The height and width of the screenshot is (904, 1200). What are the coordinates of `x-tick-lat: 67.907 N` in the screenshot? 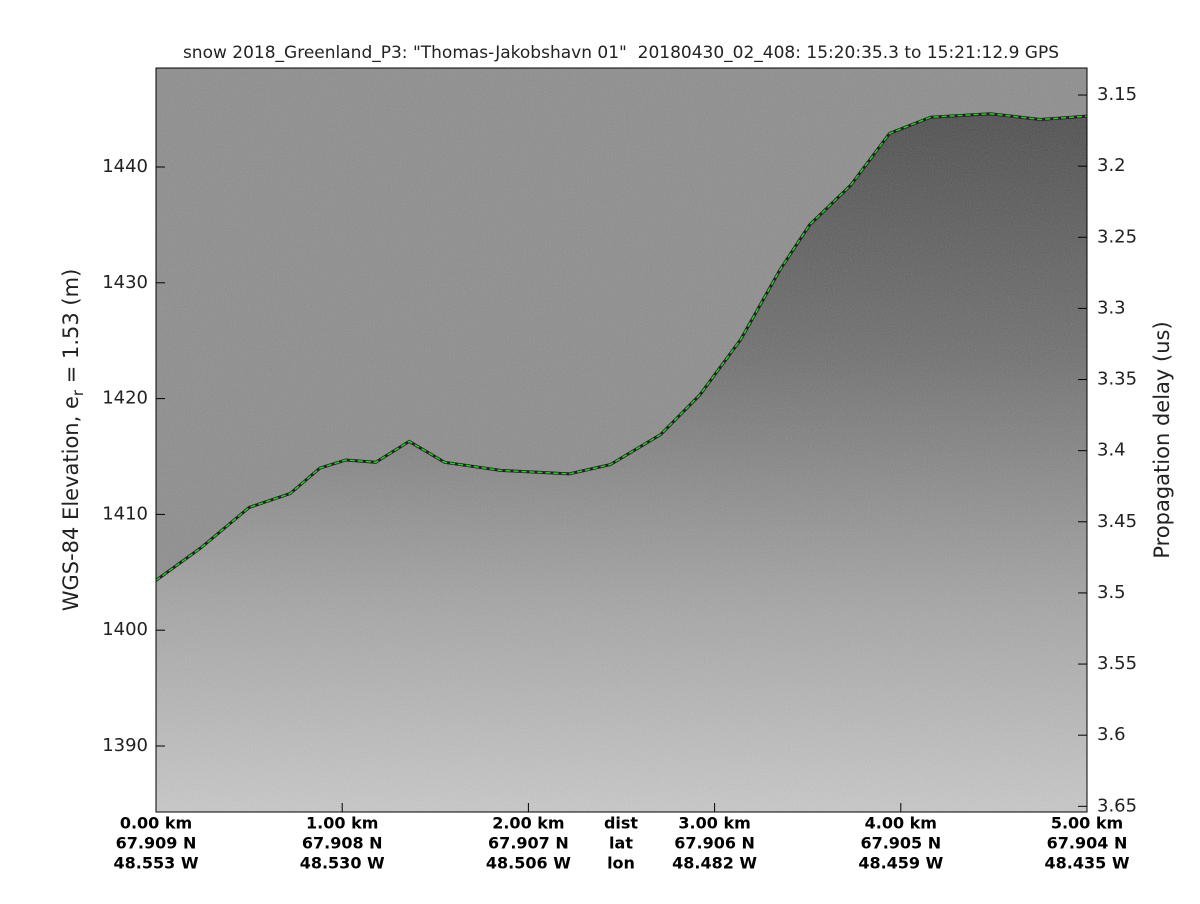 It's located at (528, 843).